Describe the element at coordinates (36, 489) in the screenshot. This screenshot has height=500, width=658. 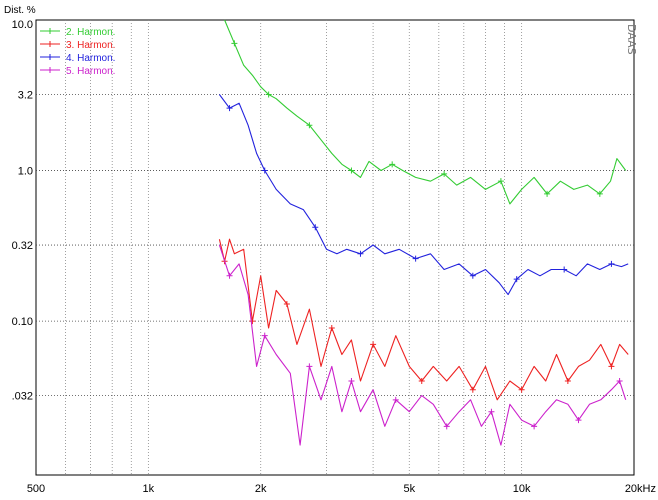
I see `x-tick-label: 500` at that location.